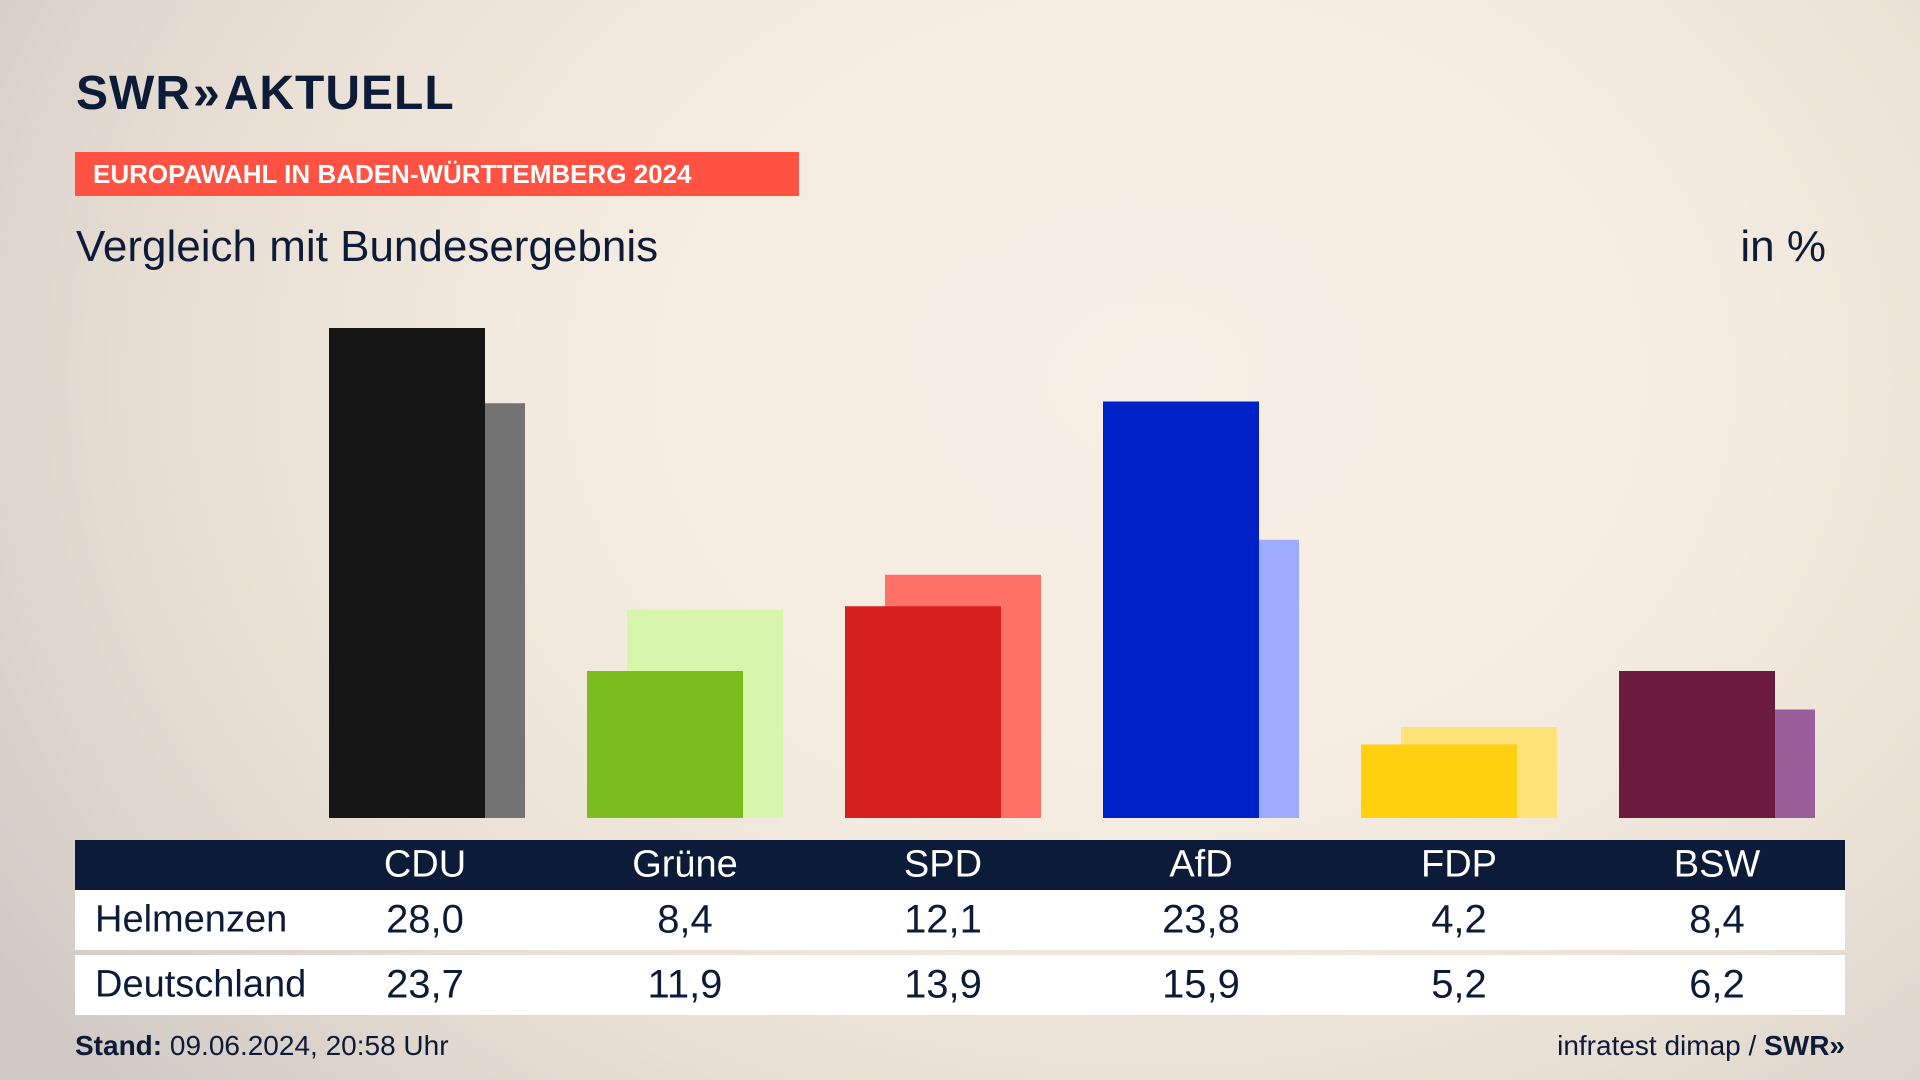  Describe the element at coordinates (309, 1045) in the screenshot. I see `stand-value: 09.06.2024, 20:58 Uhr` at that location.